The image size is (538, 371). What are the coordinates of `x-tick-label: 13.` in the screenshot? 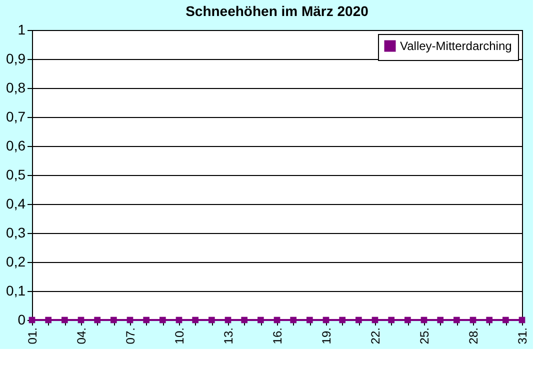 It's located at (229, 336).